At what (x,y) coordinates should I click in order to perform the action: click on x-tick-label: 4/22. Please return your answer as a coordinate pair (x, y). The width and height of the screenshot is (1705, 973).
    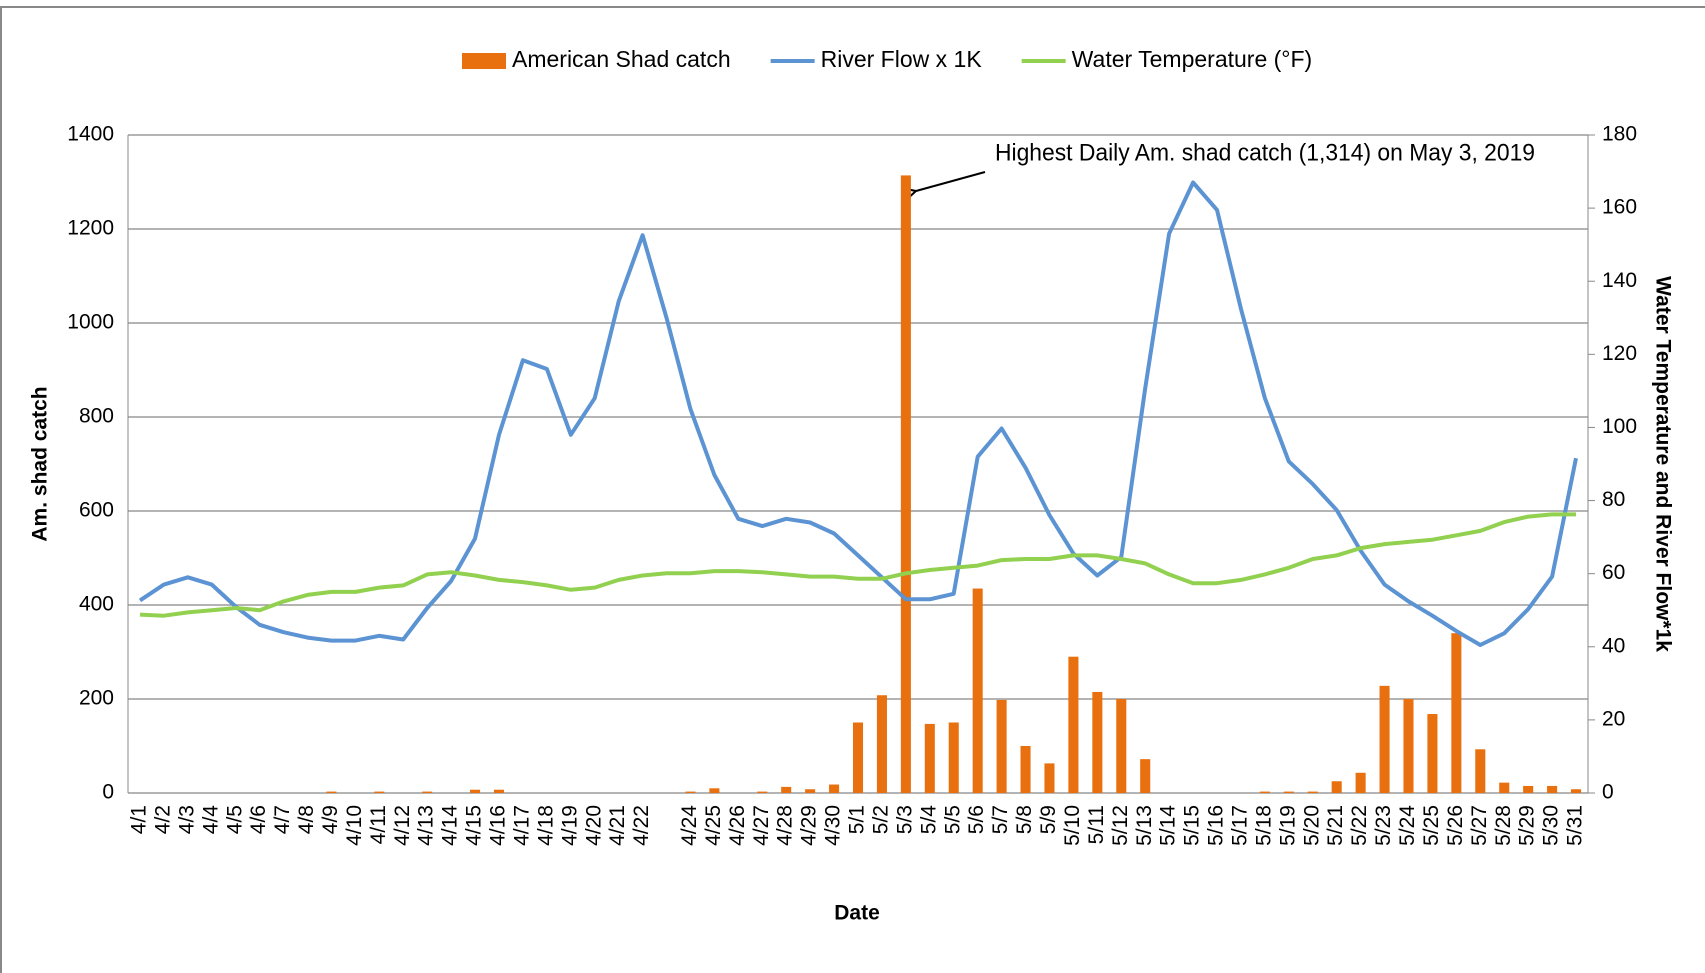
    Looking at the image, I should click on (641, 825).